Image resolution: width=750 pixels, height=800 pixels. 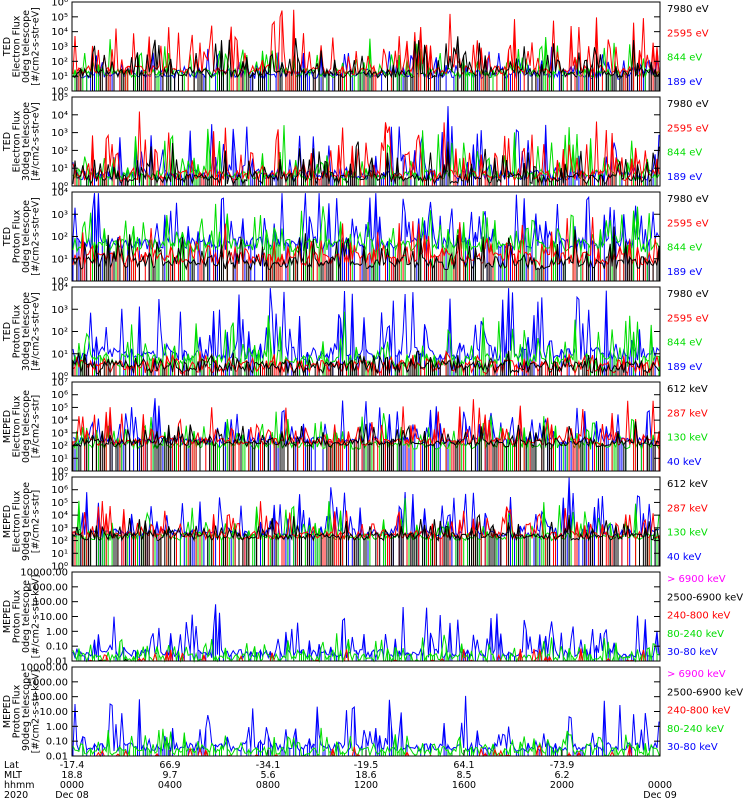 What do you see at coordinates (72, 765) in the screenshot?
I see `x-tick-label: -17.4` at bounding box center [72, 765].